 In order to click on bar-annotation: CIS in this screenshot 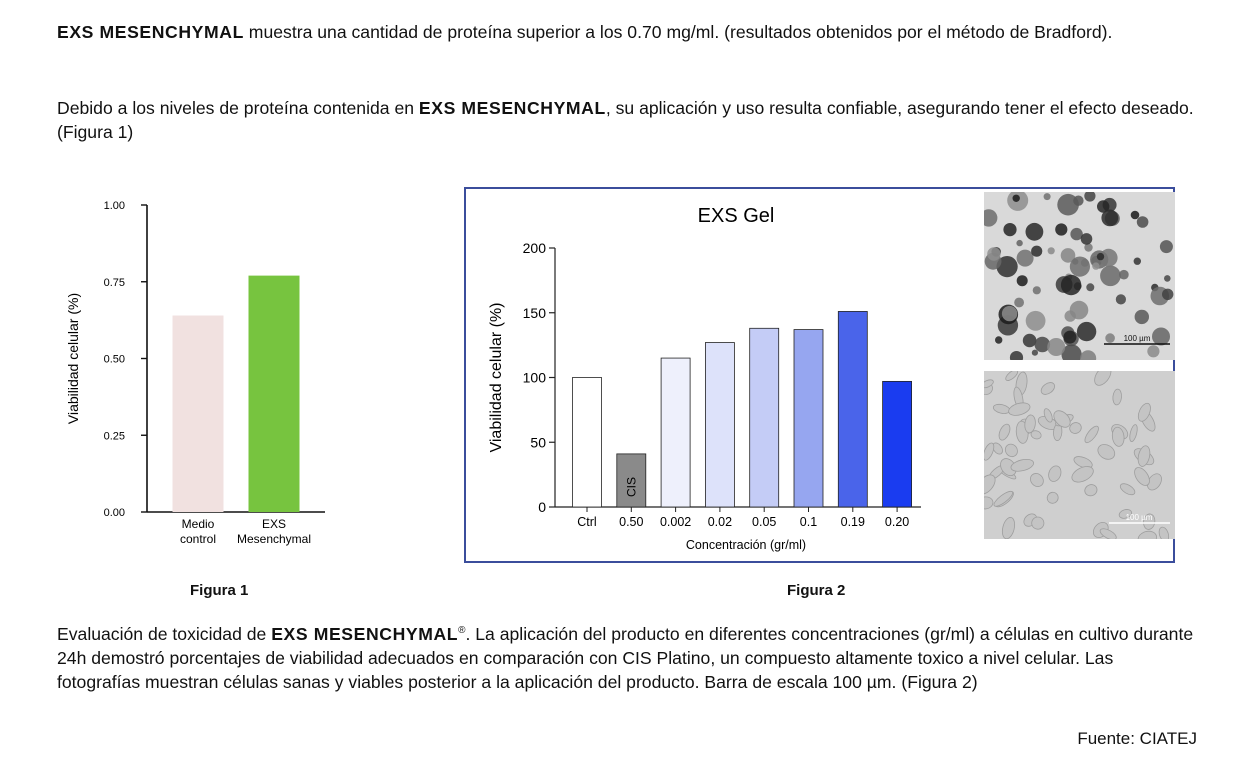, I will do `click(631, 487)`.